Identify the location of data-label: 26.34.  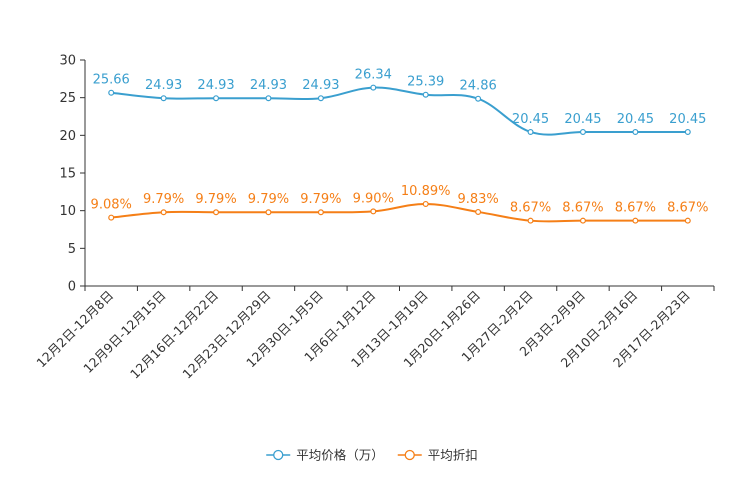
(373, 75).